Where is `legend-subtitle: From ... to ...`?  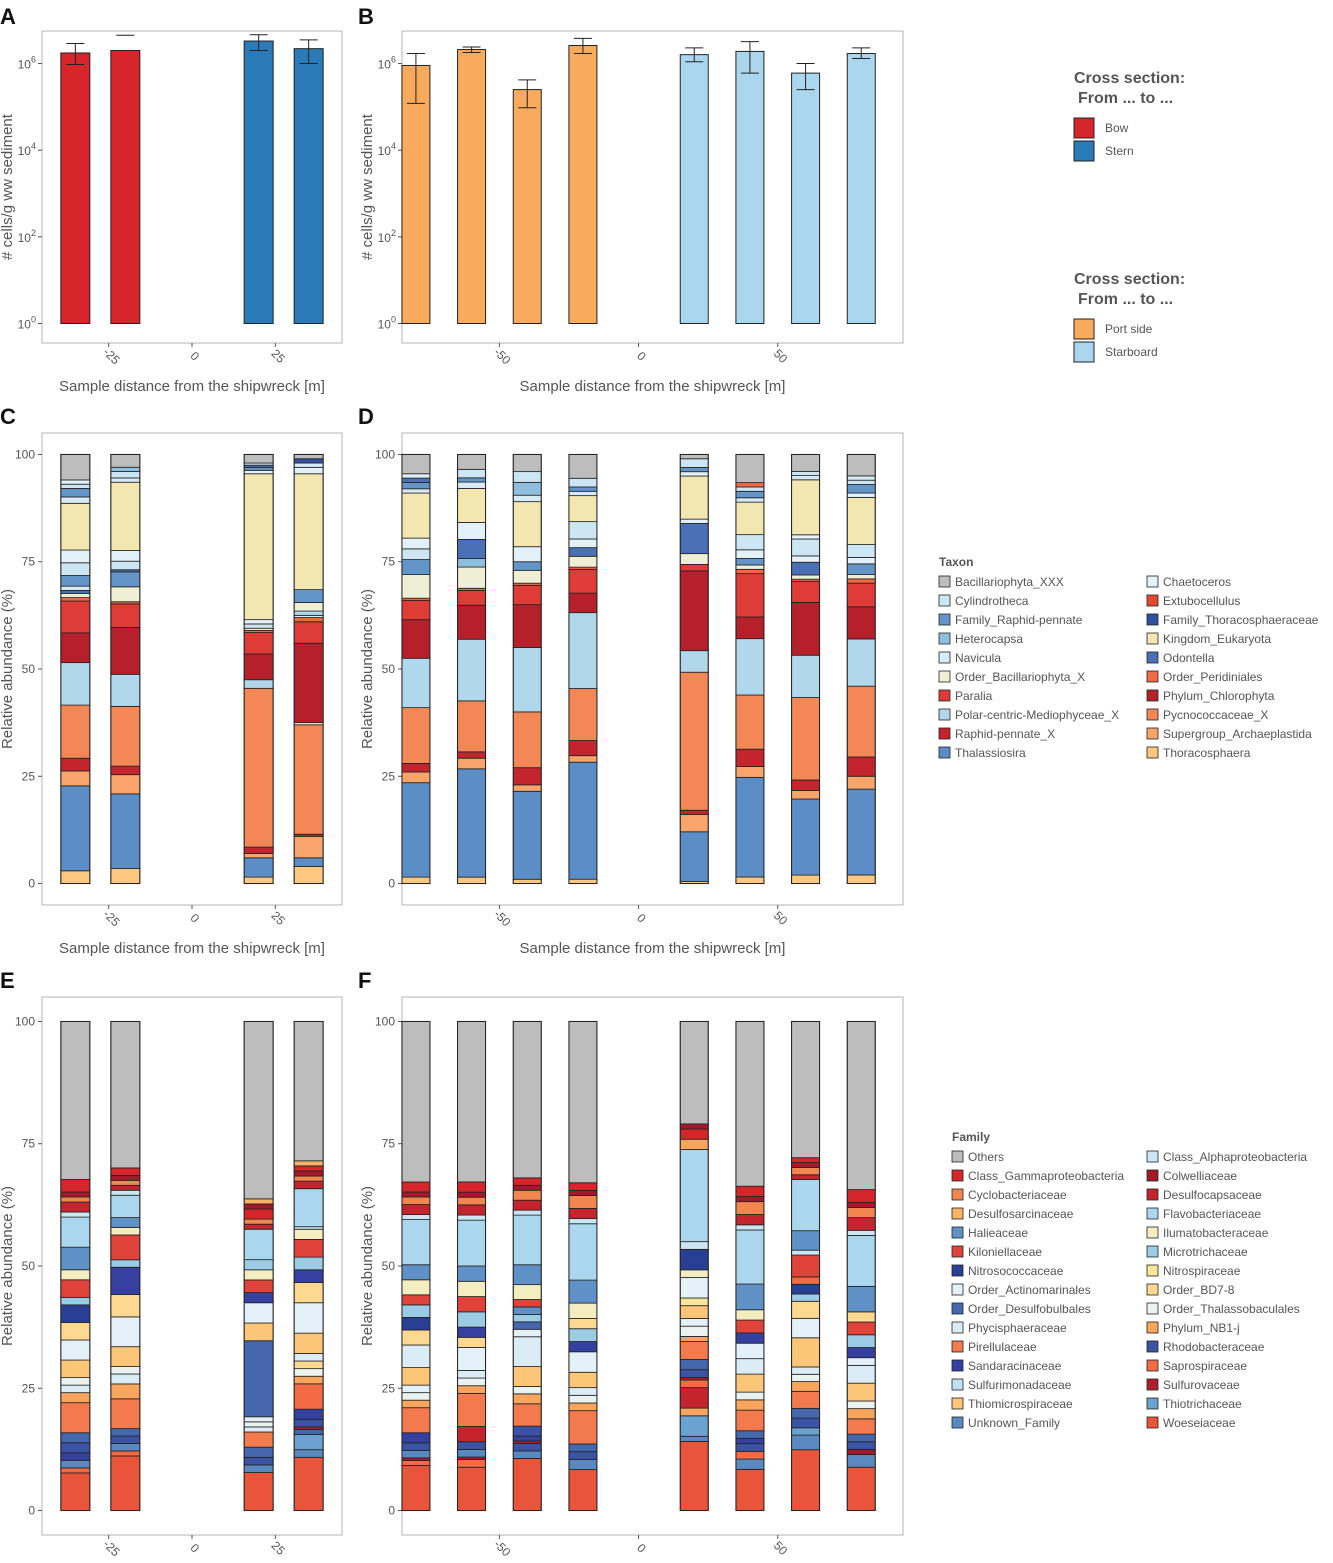
legend-subtitle: From ... to ... is located at coordinates (1125, 299).